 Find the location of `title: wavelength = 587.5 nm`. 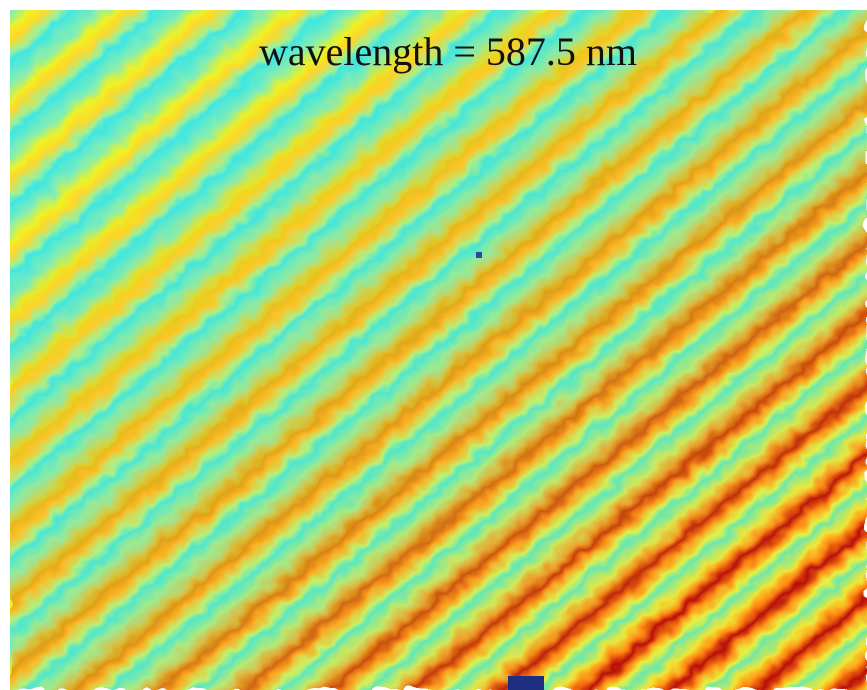

title: wavelength = 587.5 nm is located at coordinates (448, 51).